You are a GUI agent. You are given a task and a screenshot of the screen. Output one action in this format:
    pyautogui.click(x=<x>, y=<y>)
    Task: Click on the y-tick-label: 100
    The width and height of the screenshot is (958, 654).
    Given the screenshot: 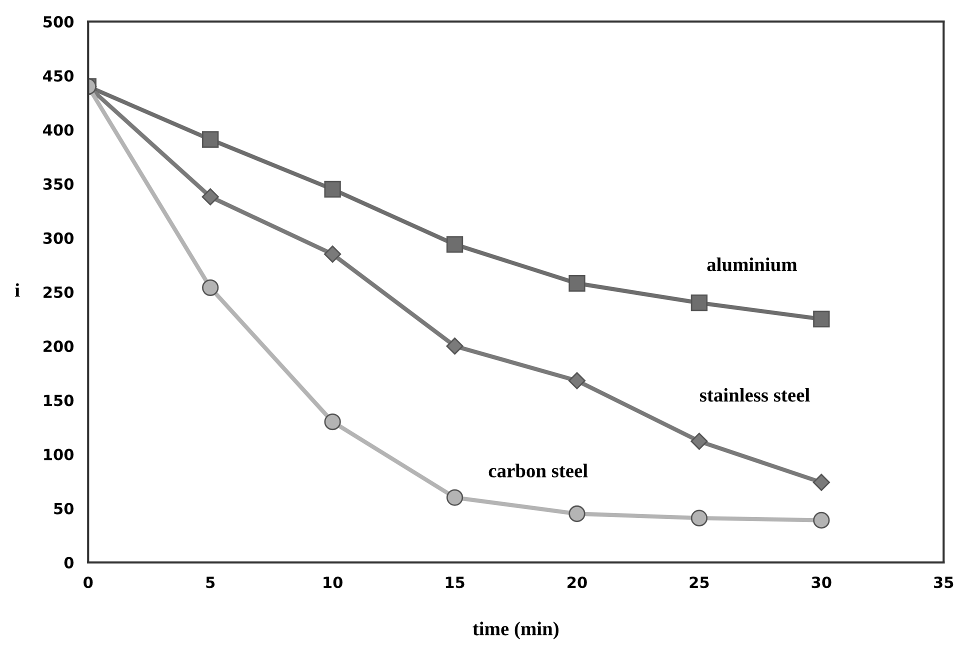 What is the action you would take?
    pyautogui.click(x=59, y=454)
    